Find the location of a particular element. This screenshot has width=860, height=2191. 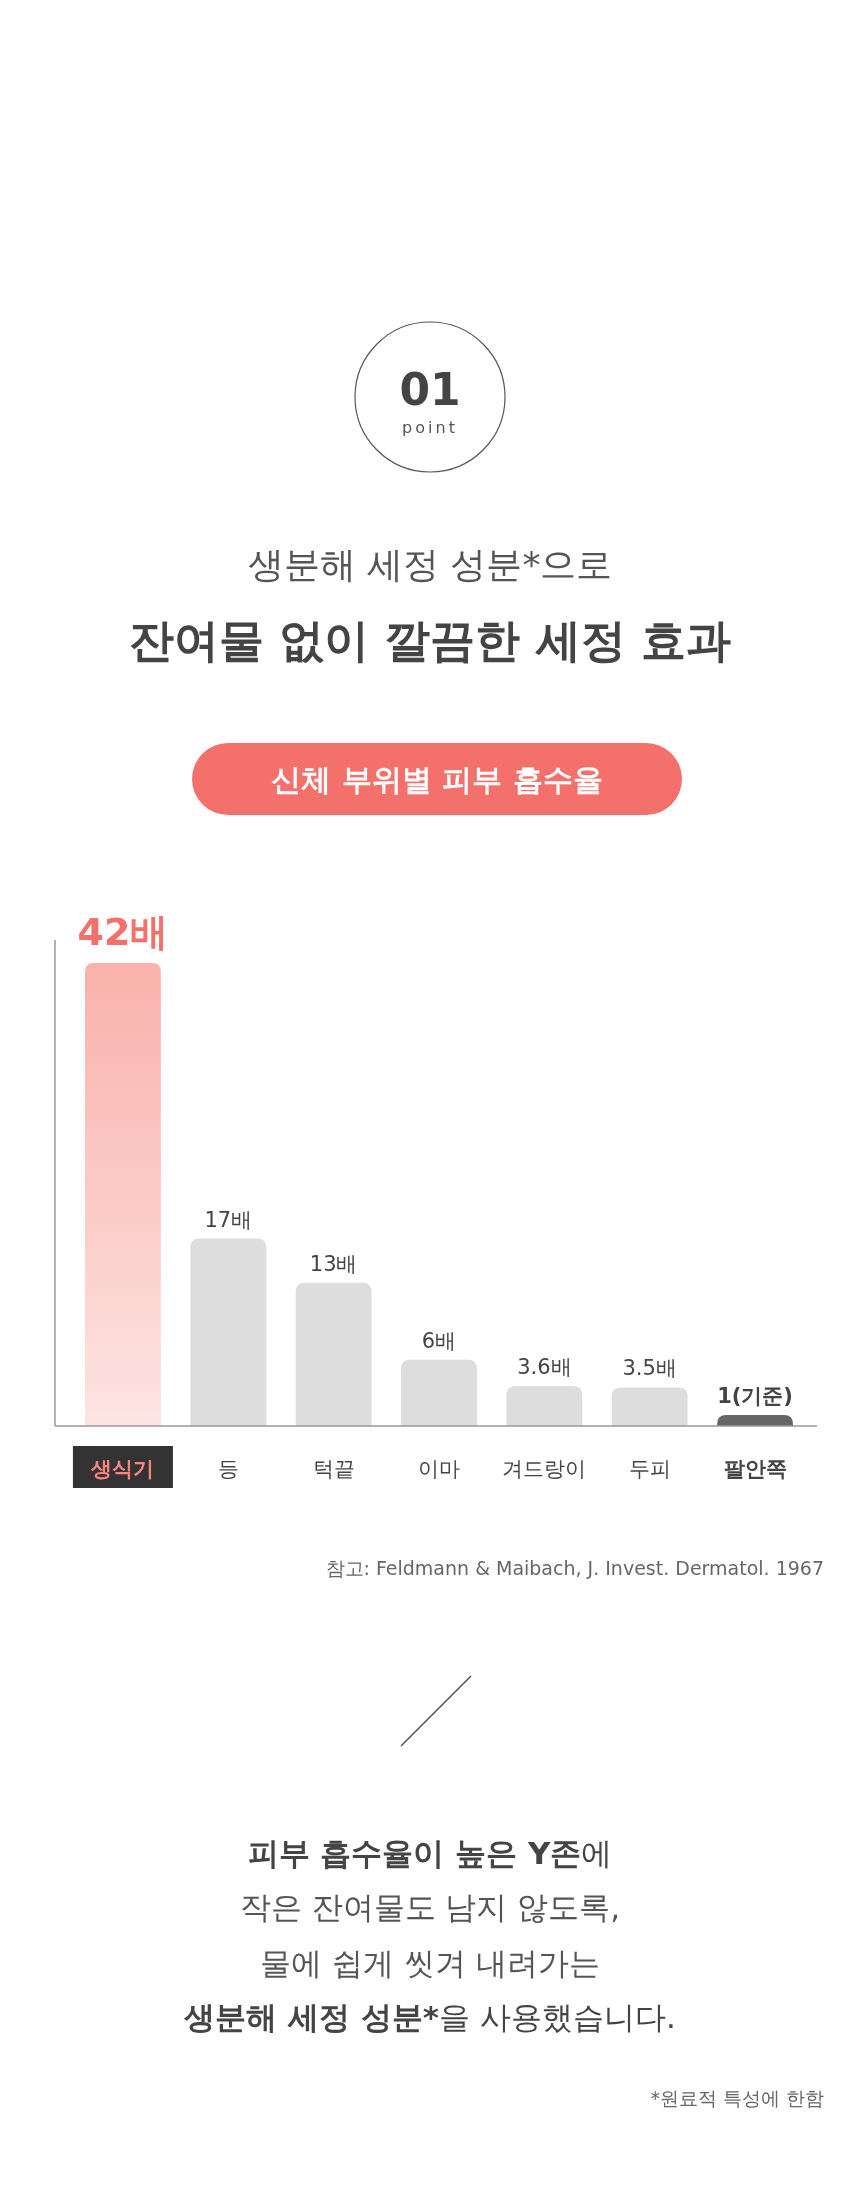

data-label: 6배 is located at coordinates (439, 1340).